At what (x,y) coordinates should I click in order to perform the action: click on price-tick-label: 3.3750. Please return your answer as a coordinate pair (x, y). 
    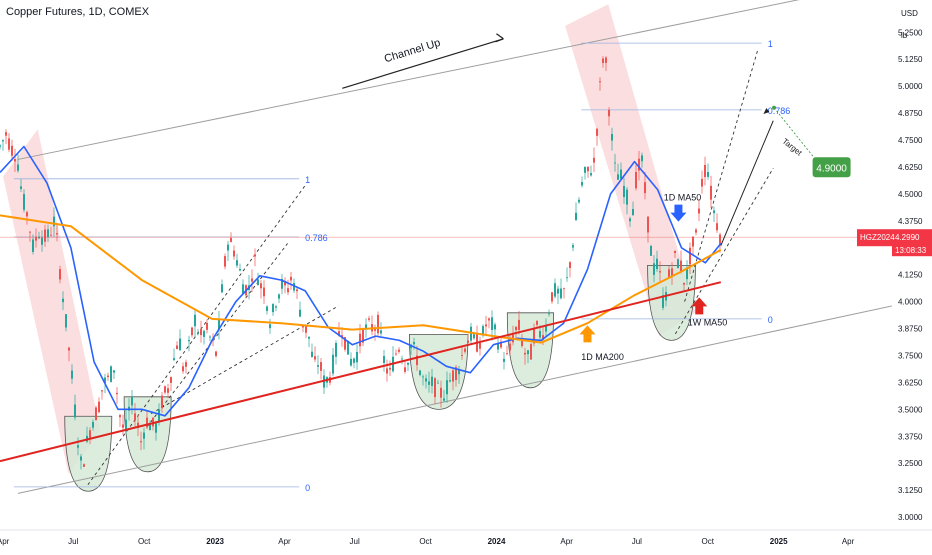
    Looking at the image, I should click on (910, 436).